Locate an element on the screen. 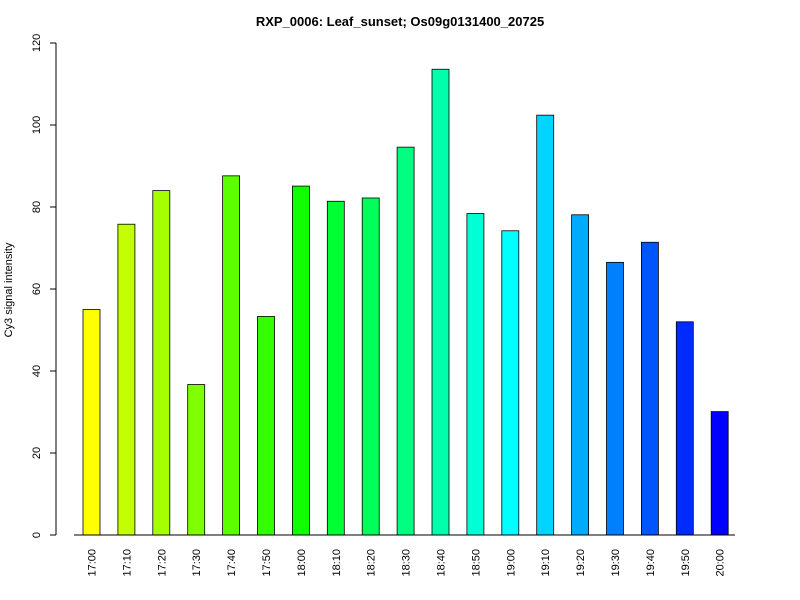 Image resolution: width=800 pixels, height=600 pixels. x-tick-label: 18:00 is located at coordinates (302, 563).